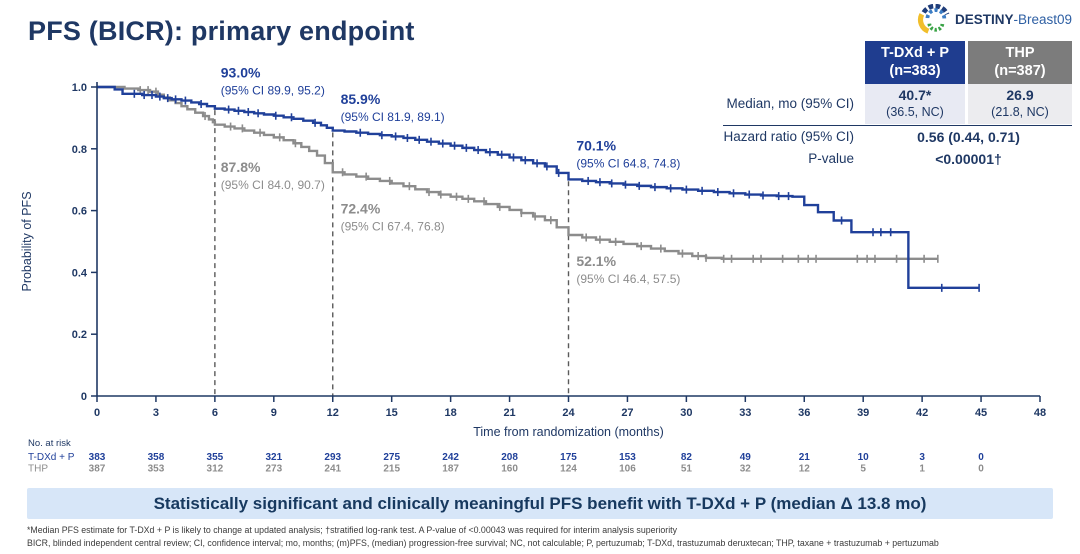 The image size is (1080, 554). What do you see at coordinates (1020, 71) in the screenshot?
I see `results-col-n-thp: (n=387)` at bounding box center [1020, 71].